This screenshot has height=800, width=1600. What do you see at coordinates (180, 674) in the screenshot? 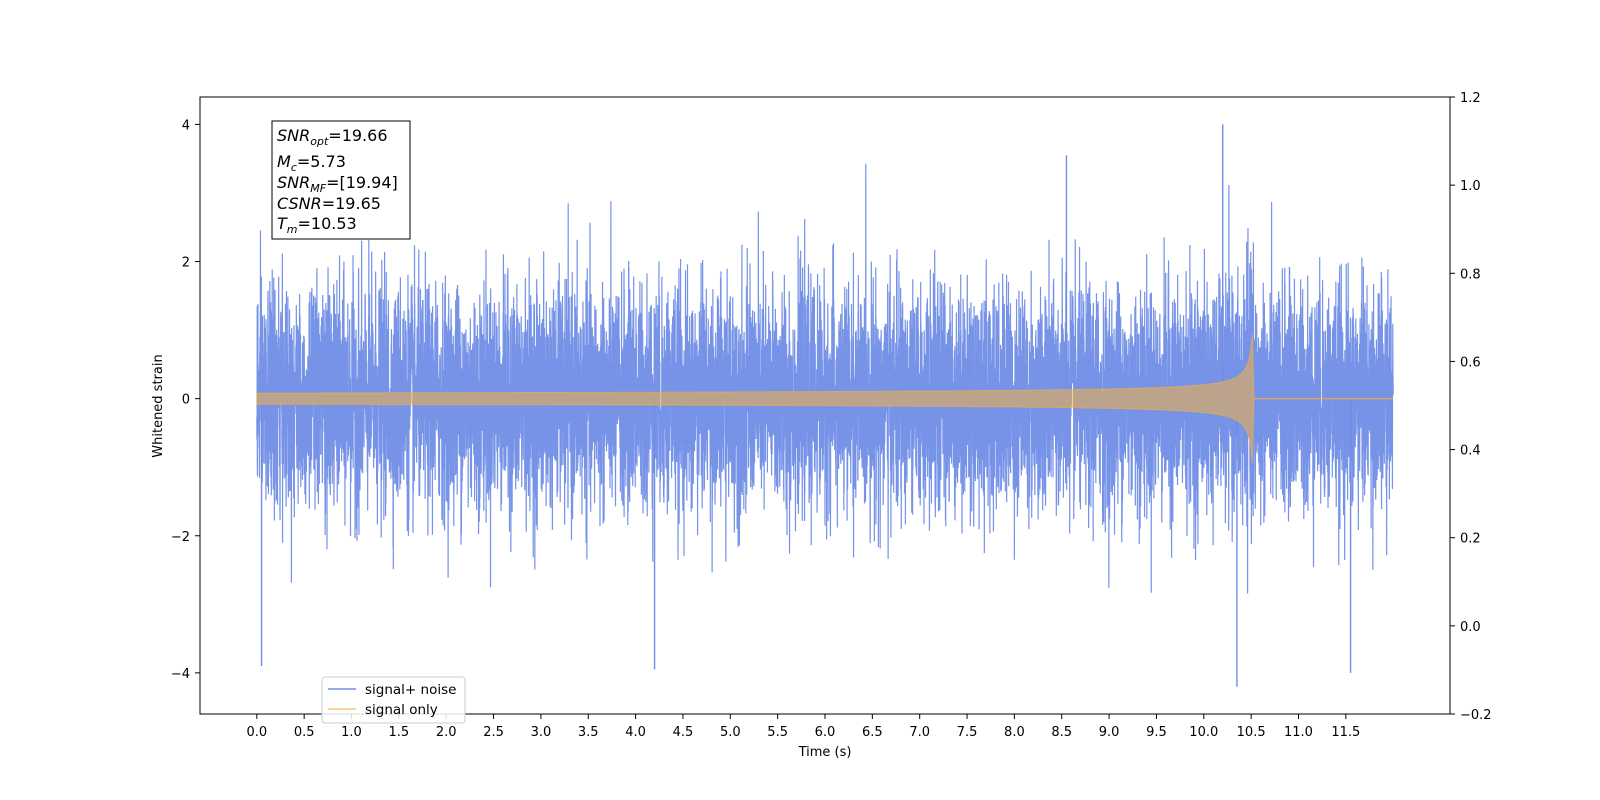
I see `y-tick-label: −4` at bounding box center [180, 674].